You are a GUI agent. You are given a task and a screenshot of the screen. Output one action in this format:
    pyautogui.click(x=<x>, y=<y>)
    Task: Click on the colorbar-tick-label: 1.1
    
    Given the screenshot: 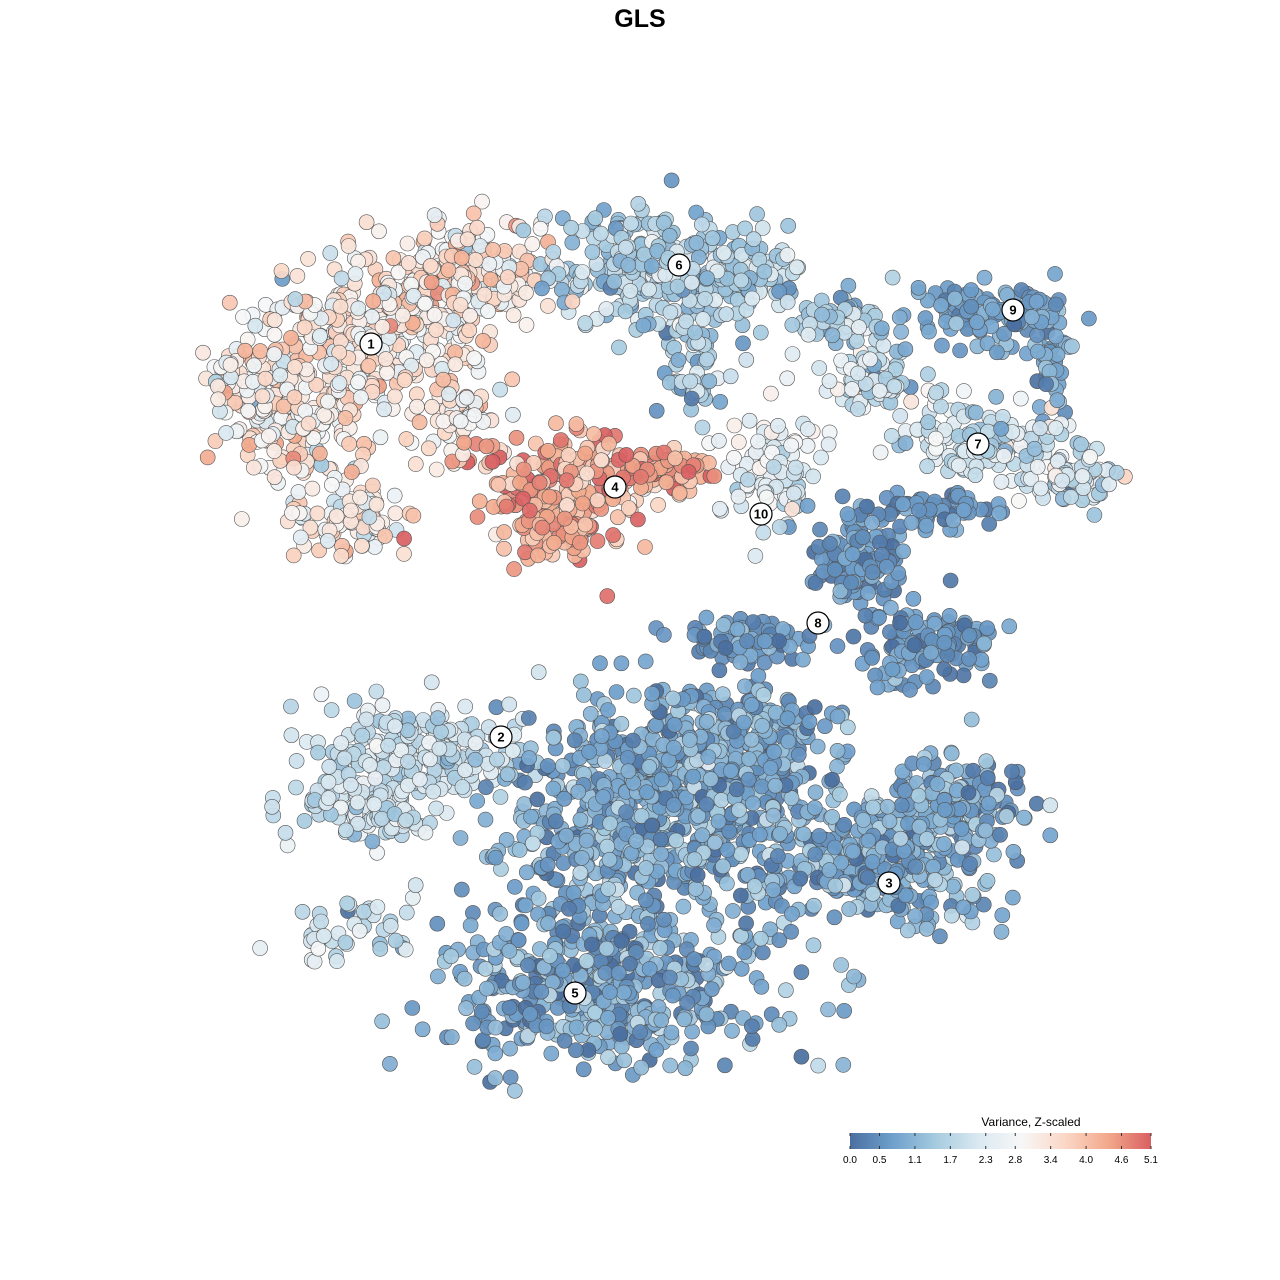 What is the action you would take?
    pyautogui.click(x=915, y=1160)
    